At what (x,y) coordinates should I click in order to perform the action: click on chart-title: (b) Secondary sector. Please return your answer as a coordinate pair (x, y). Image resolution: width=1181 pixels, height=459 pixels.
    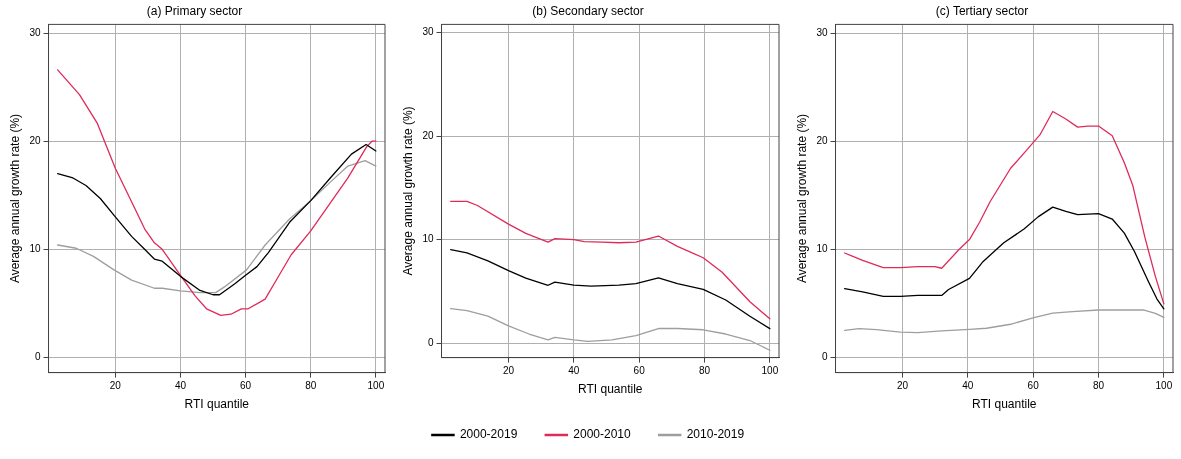
    Looking at the image, I should click on (588, 10).